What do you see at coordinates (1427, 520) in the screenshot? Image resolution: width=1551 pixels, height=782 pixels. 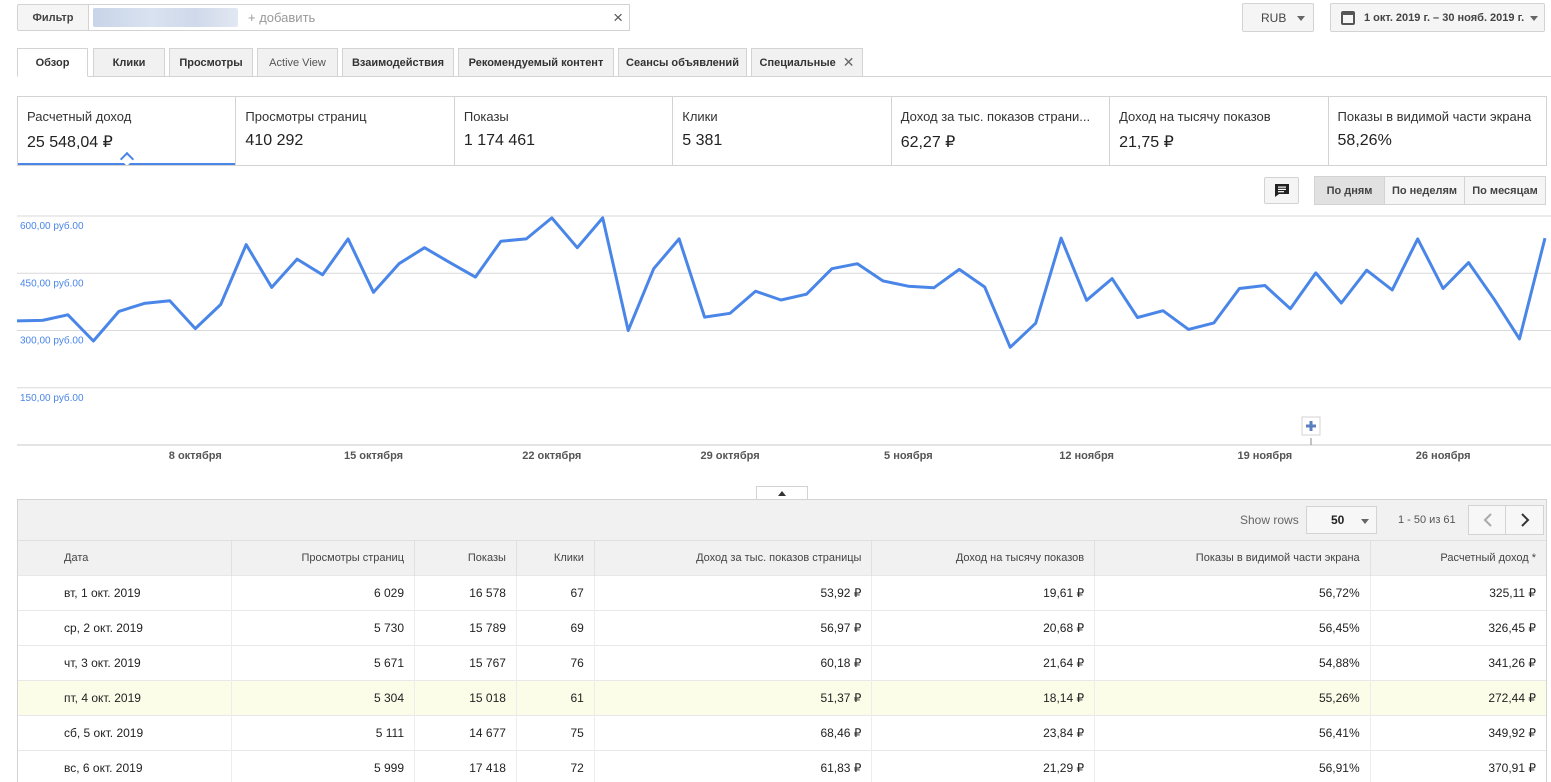 I see `page-range-text: 1 - 50 из 61` at bounding box center [1427, 520].